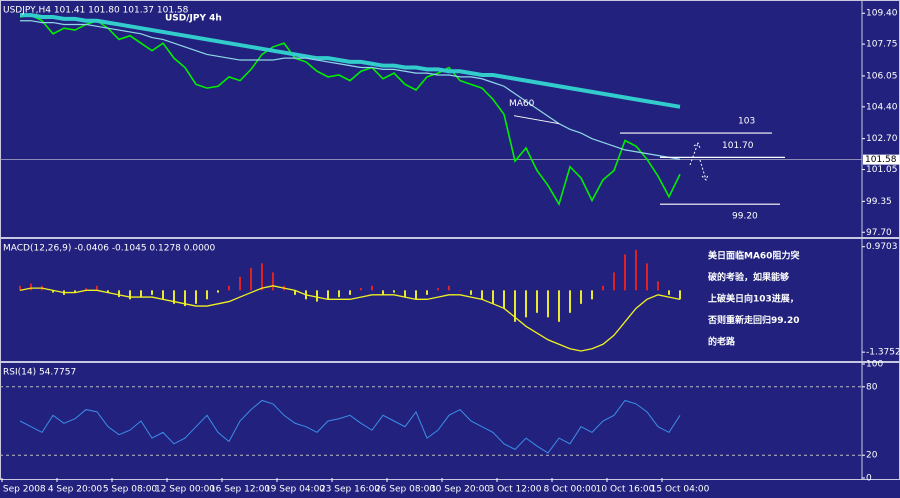  What do you see at coordinates (748, 277) in the screenshot?
I see `note-text: 破的考验，如果能够` at bounding box center [748, 277].